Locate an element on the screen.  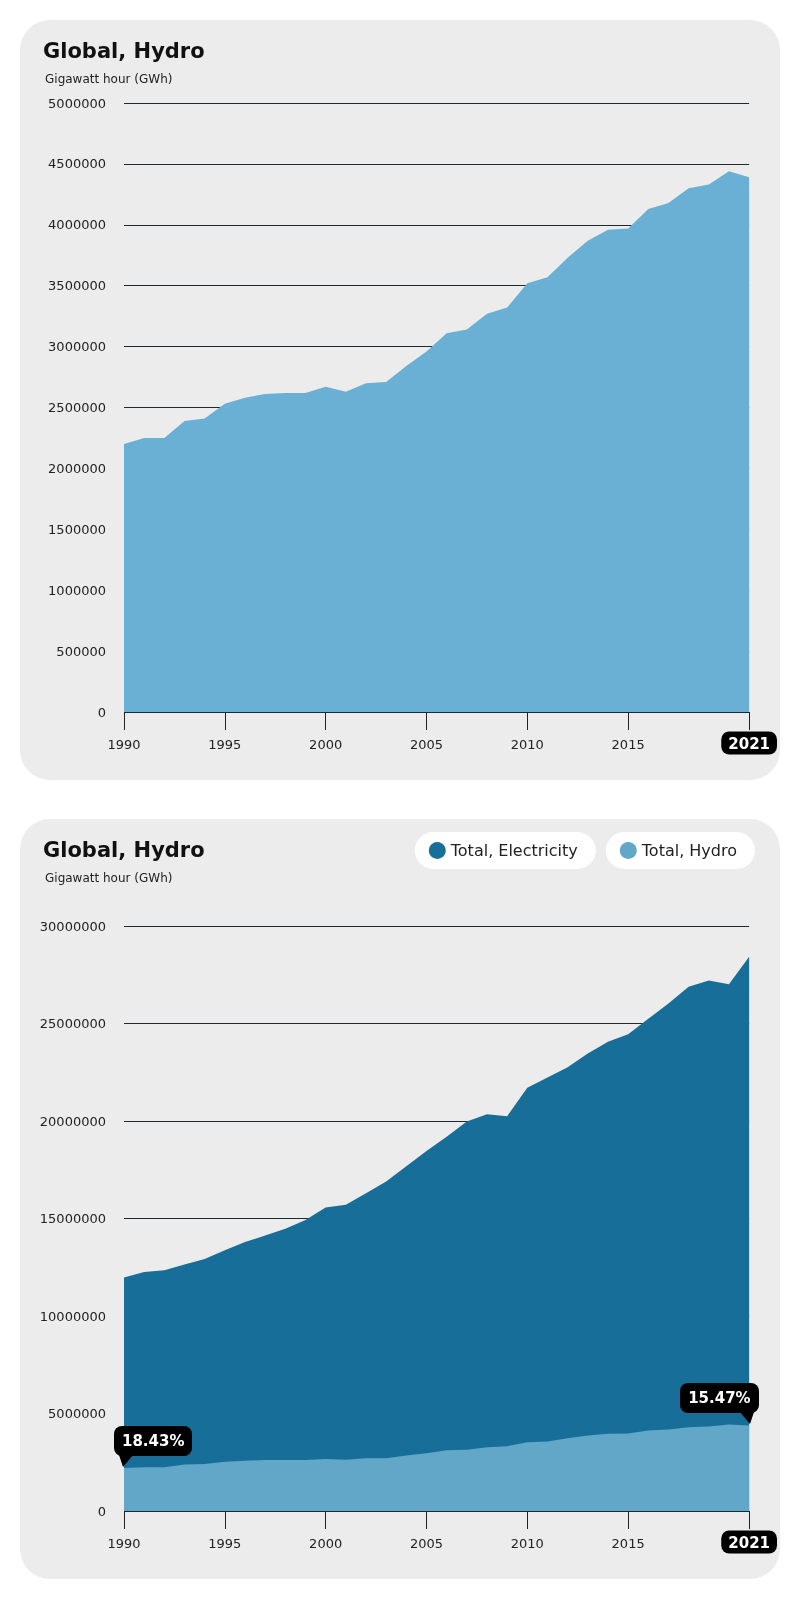
y-tick-label: 3000000 is located at coordinates (77, 347).